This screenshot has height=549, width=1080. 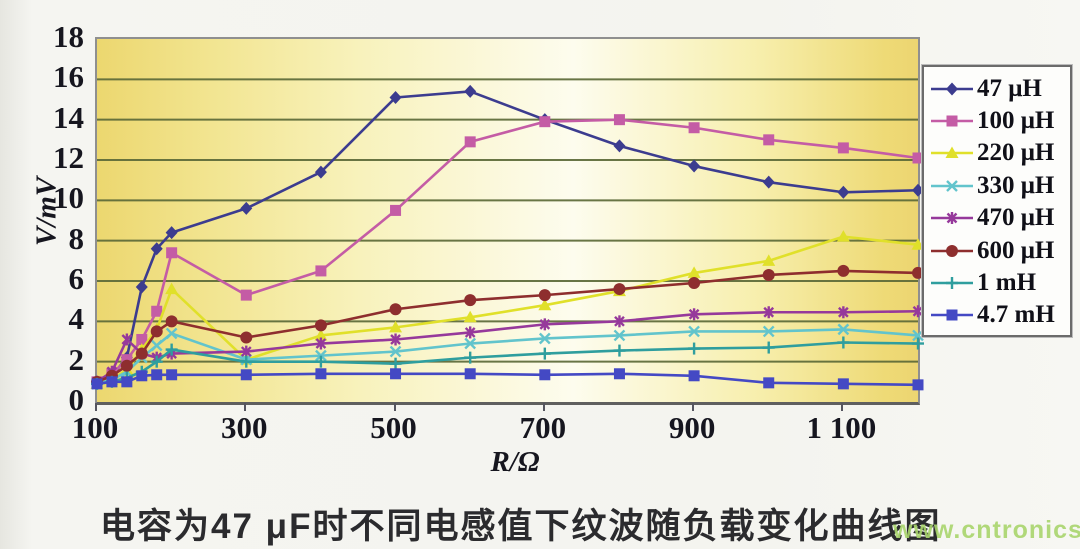 What do you see at coordinates (1009, 88) in the screenshot?
I see `legend-label: 47 μH` at bounding box center [1009, 88].